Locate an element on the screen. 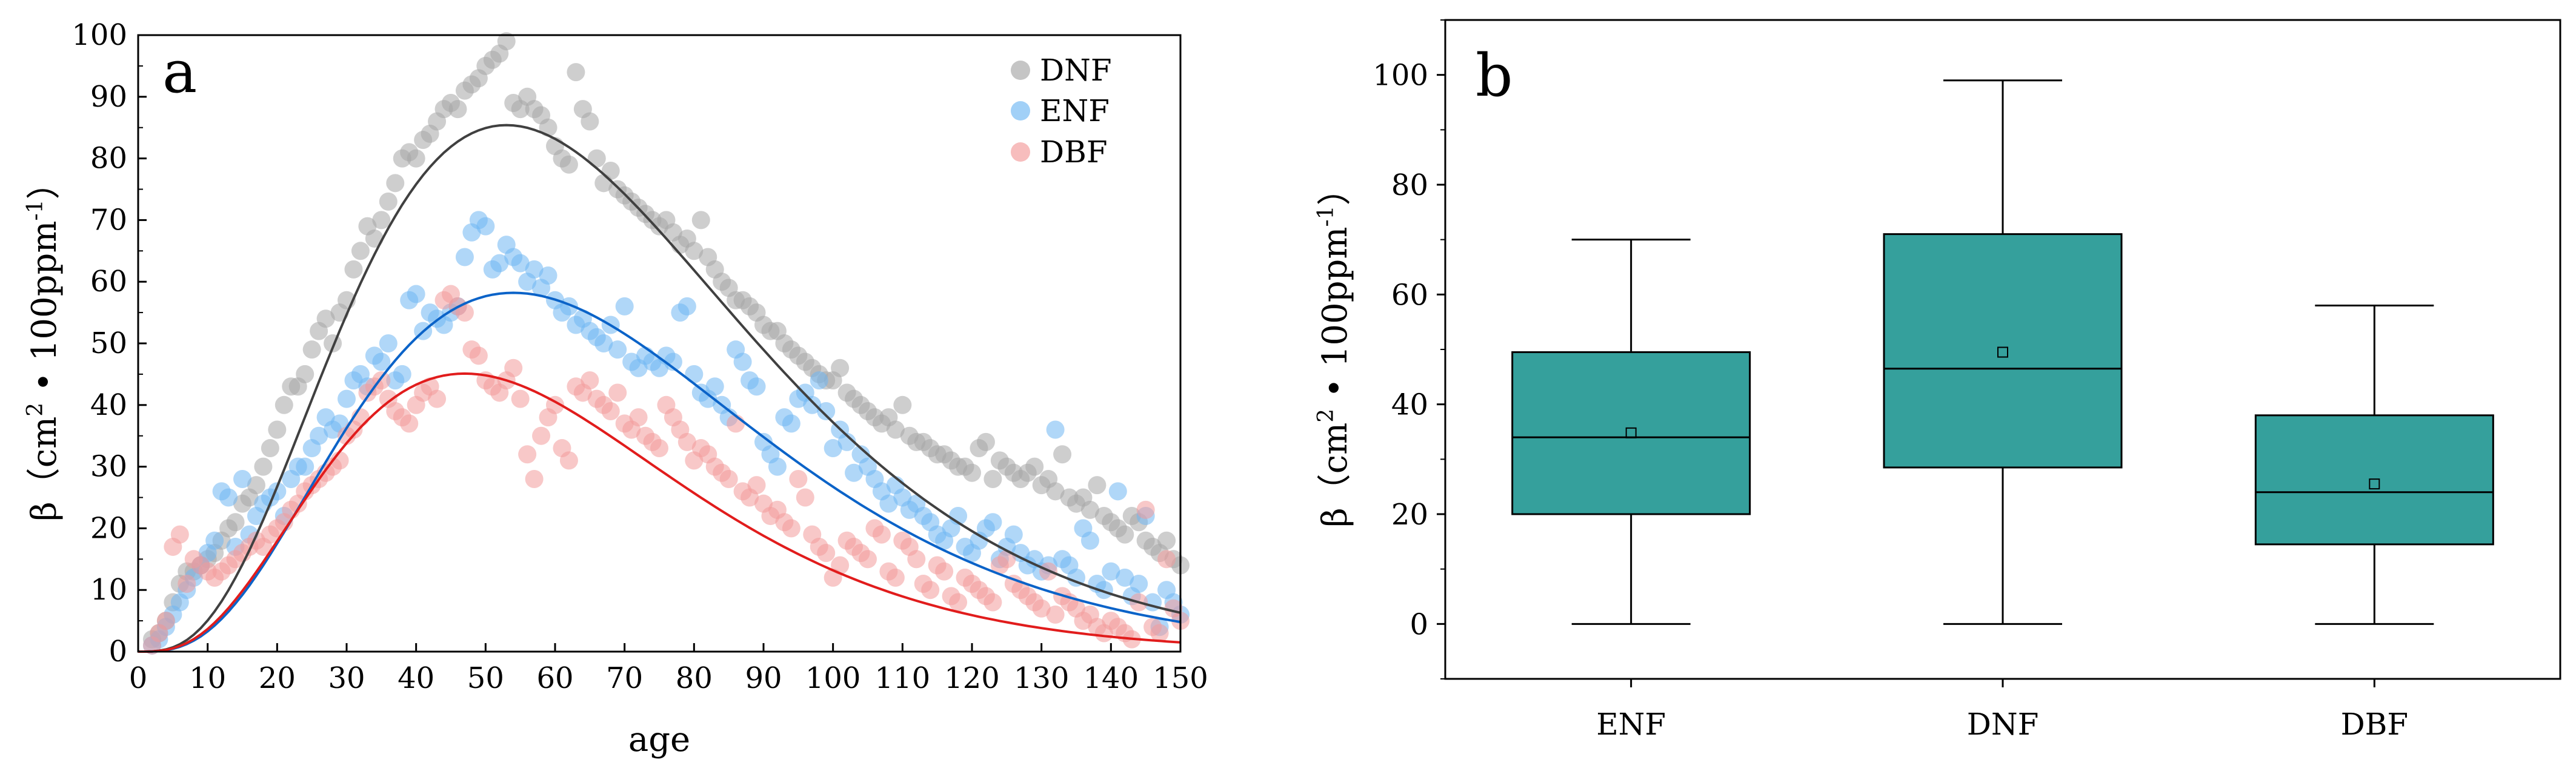 This screenshot has width=2576, height=780. panel-label-a: a is located at coordinates (179, 72).